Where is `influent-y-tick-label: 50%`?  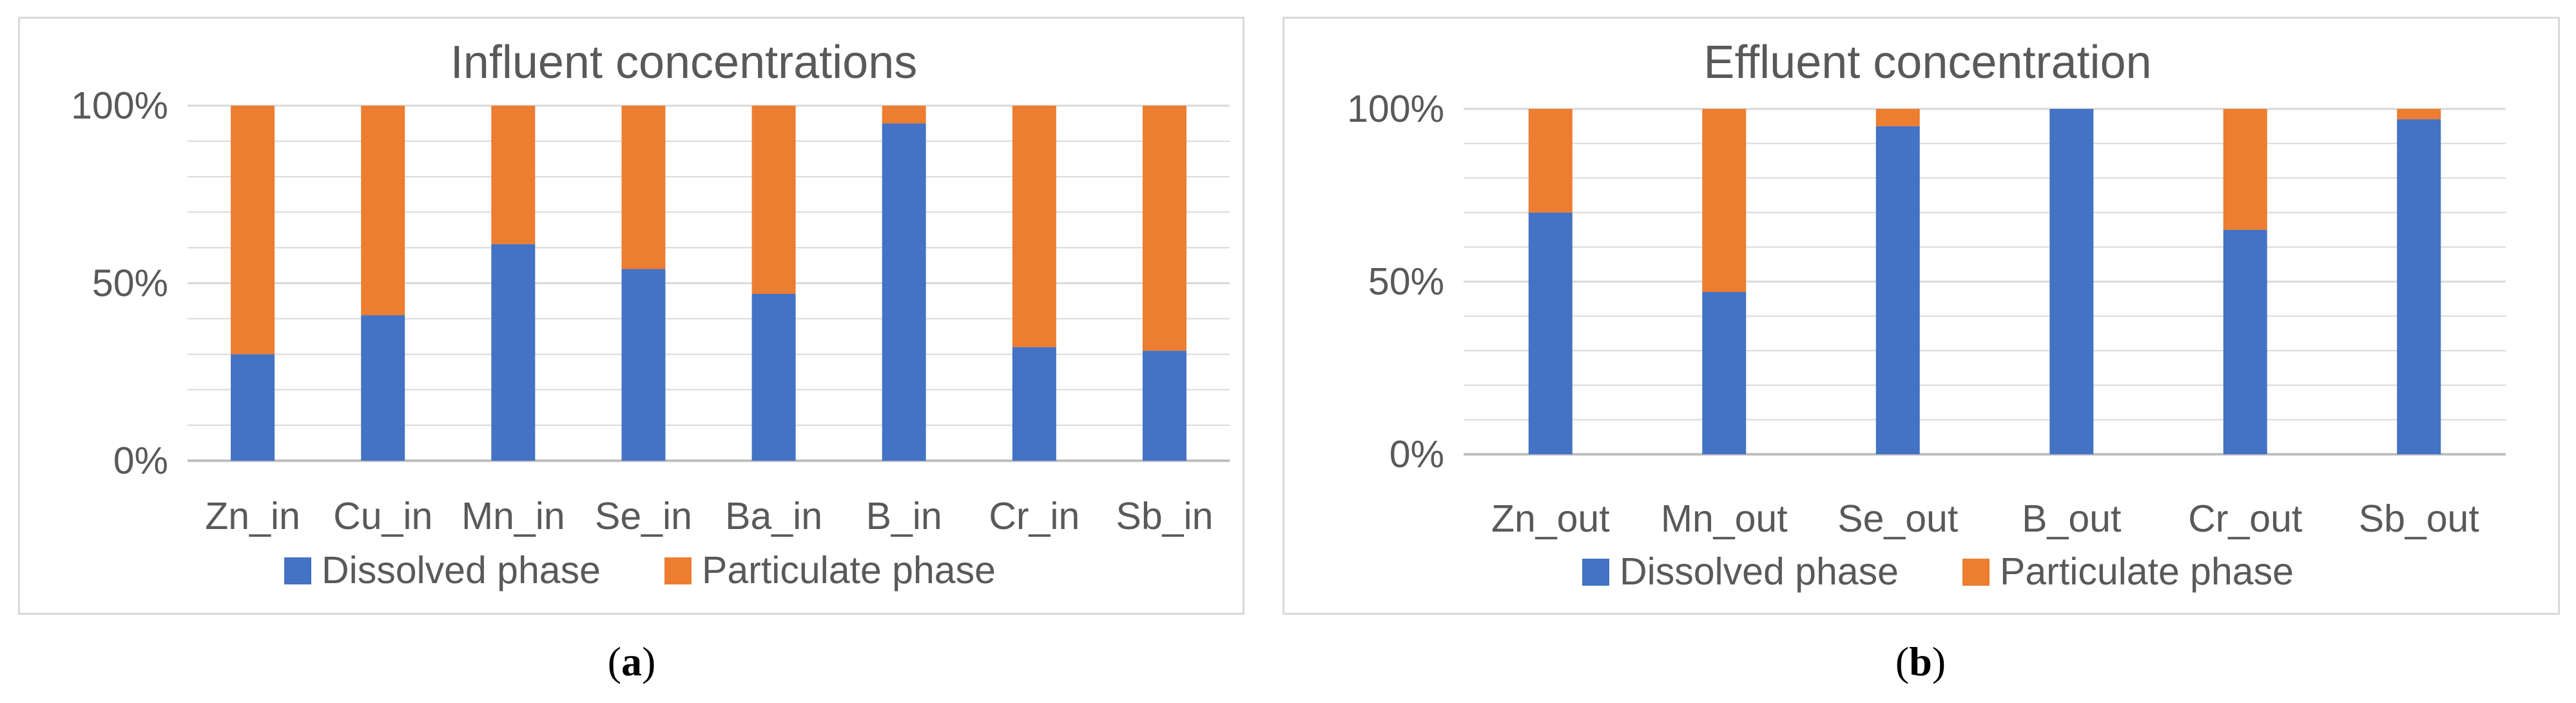 influent-y-tick-label: 50% is located at coordinates (130, 283).